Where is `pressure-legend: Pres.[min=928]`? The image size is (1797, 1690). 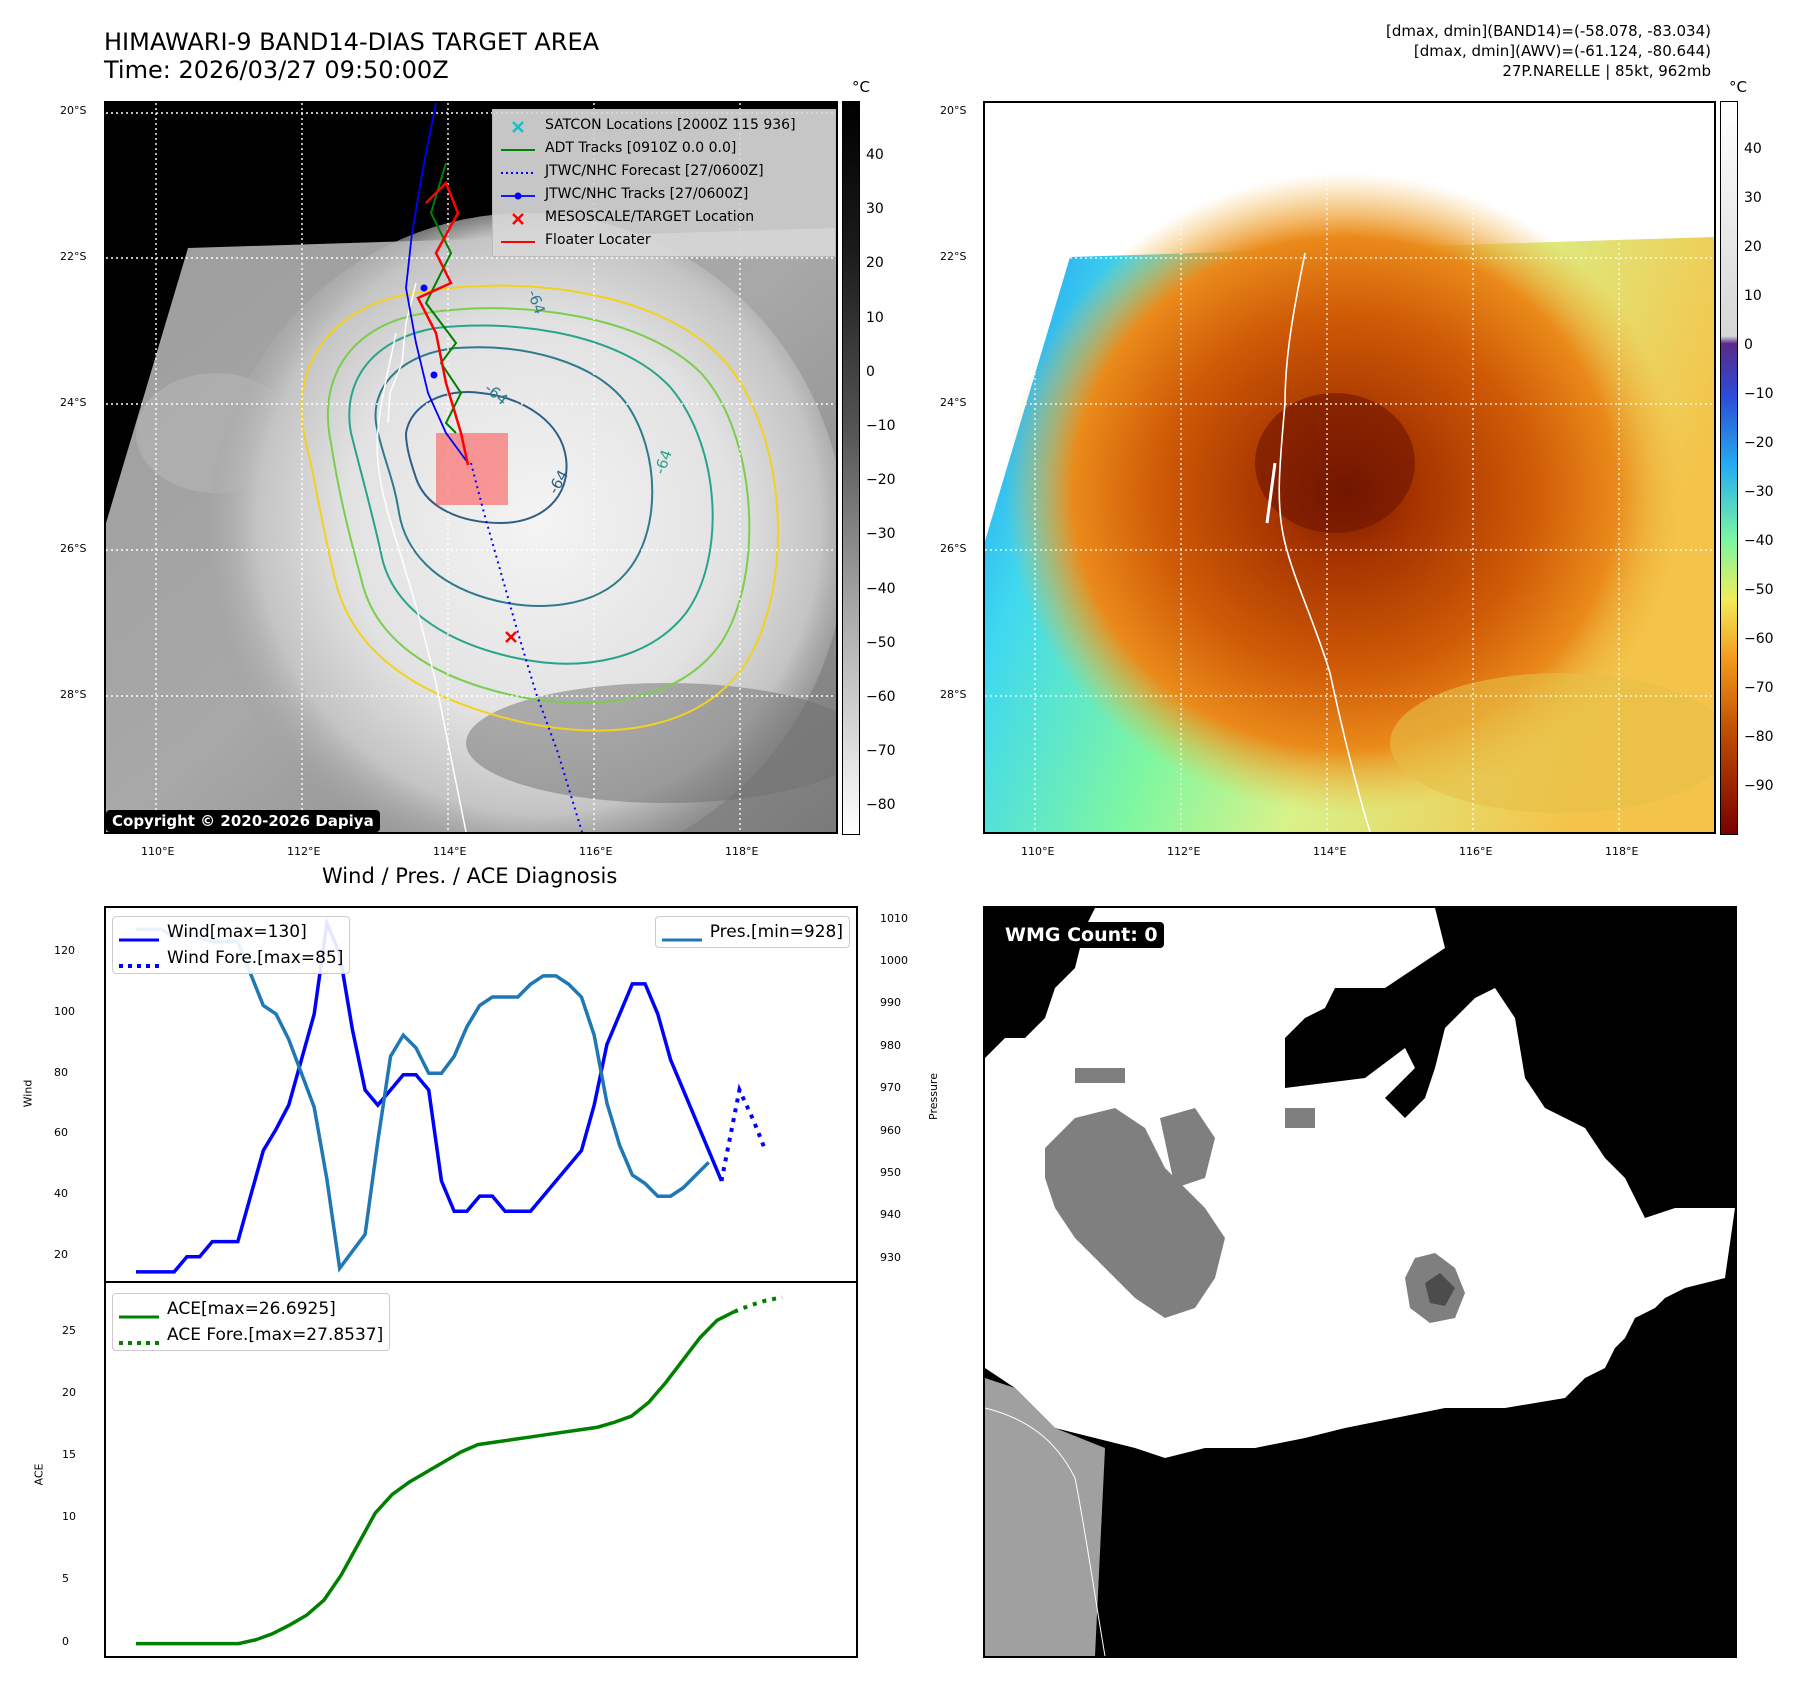
pressure-legend: Pres.[min=928] is located at coordinates (752, 932).